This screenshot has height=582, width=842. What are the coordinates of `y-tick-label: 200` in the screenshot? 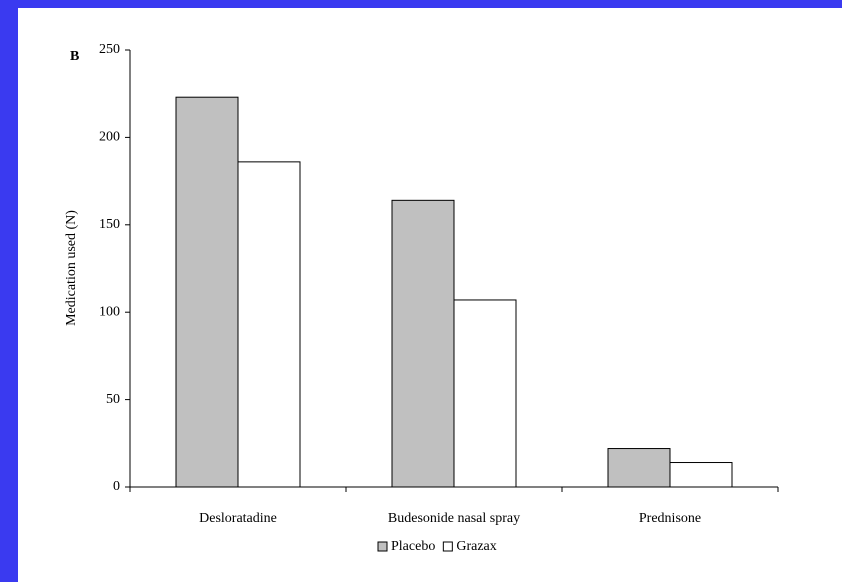 It's located at (109, 137).